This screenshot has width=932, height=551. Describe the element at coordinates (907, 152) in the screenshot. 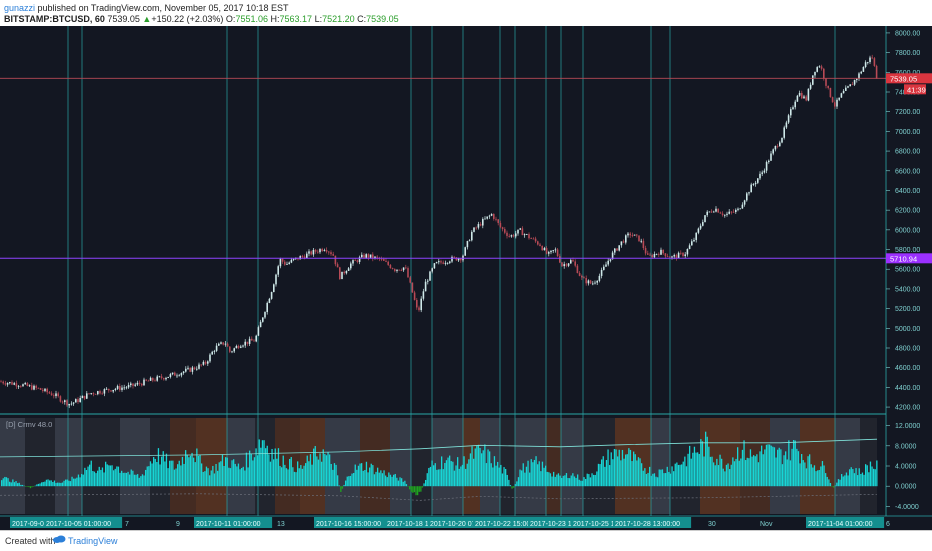

I see `price-tick-label: 6800.00` at that location.